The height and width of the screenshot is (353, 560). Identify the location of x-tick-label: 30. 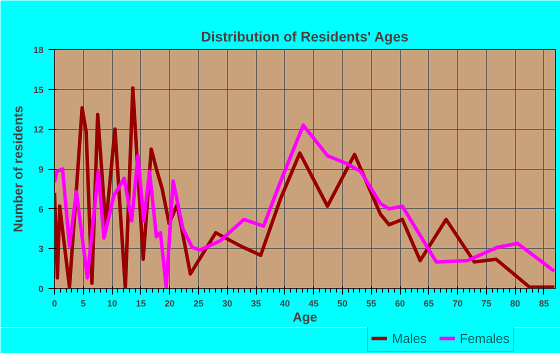
(227, 303).